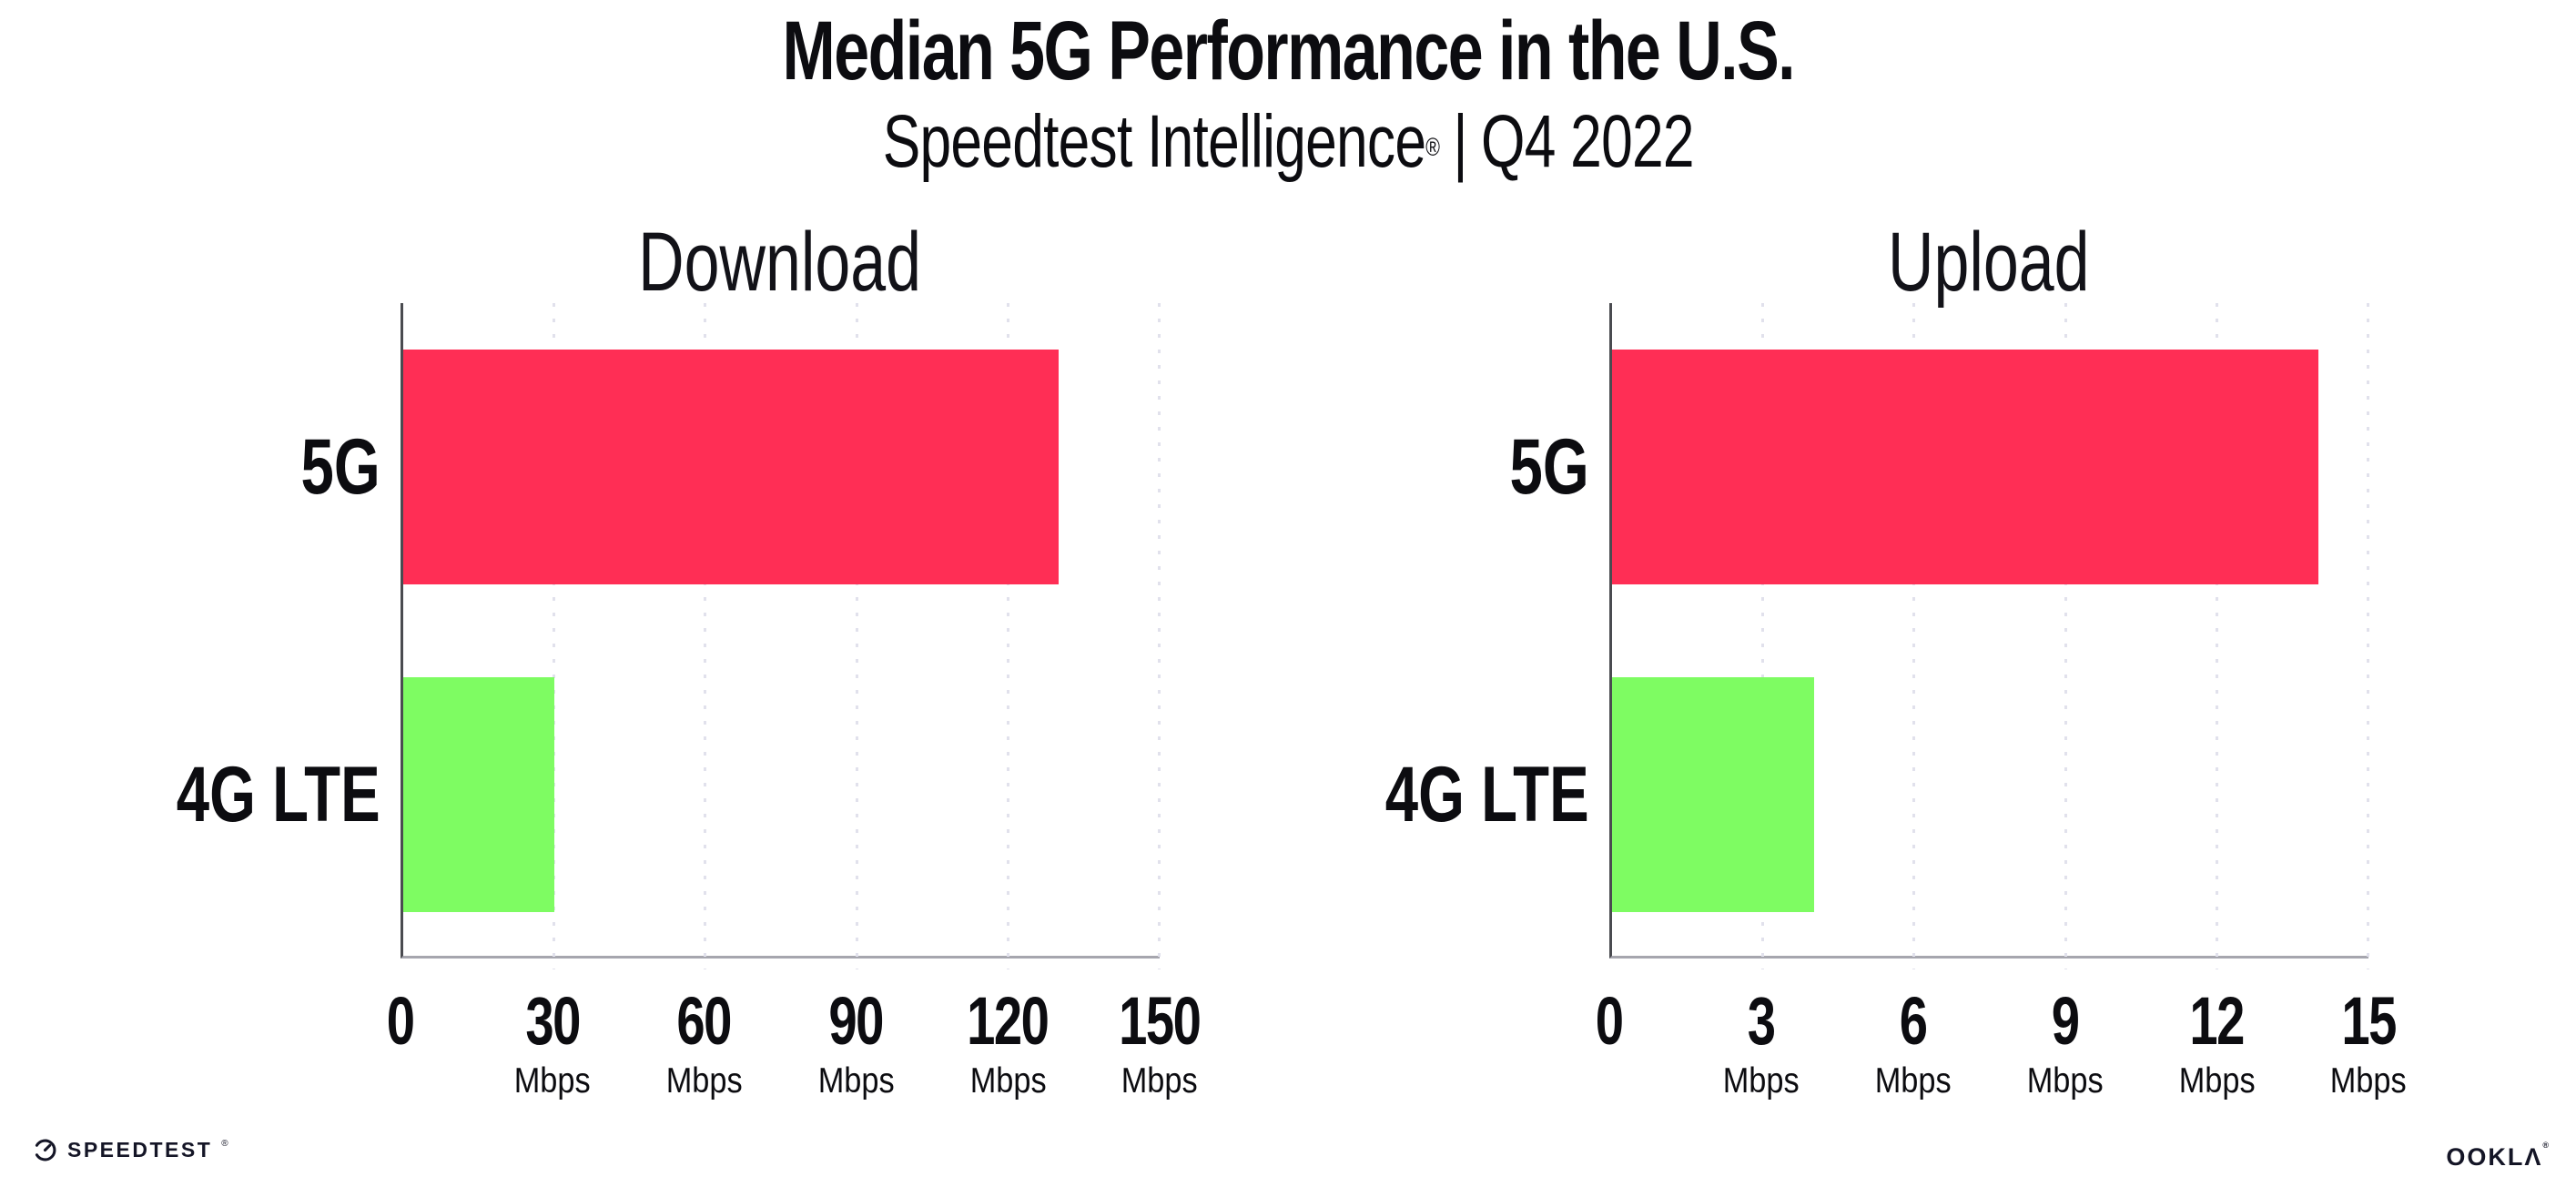  I want to click on xtick-value-text: 15, so click(2369, 1021).